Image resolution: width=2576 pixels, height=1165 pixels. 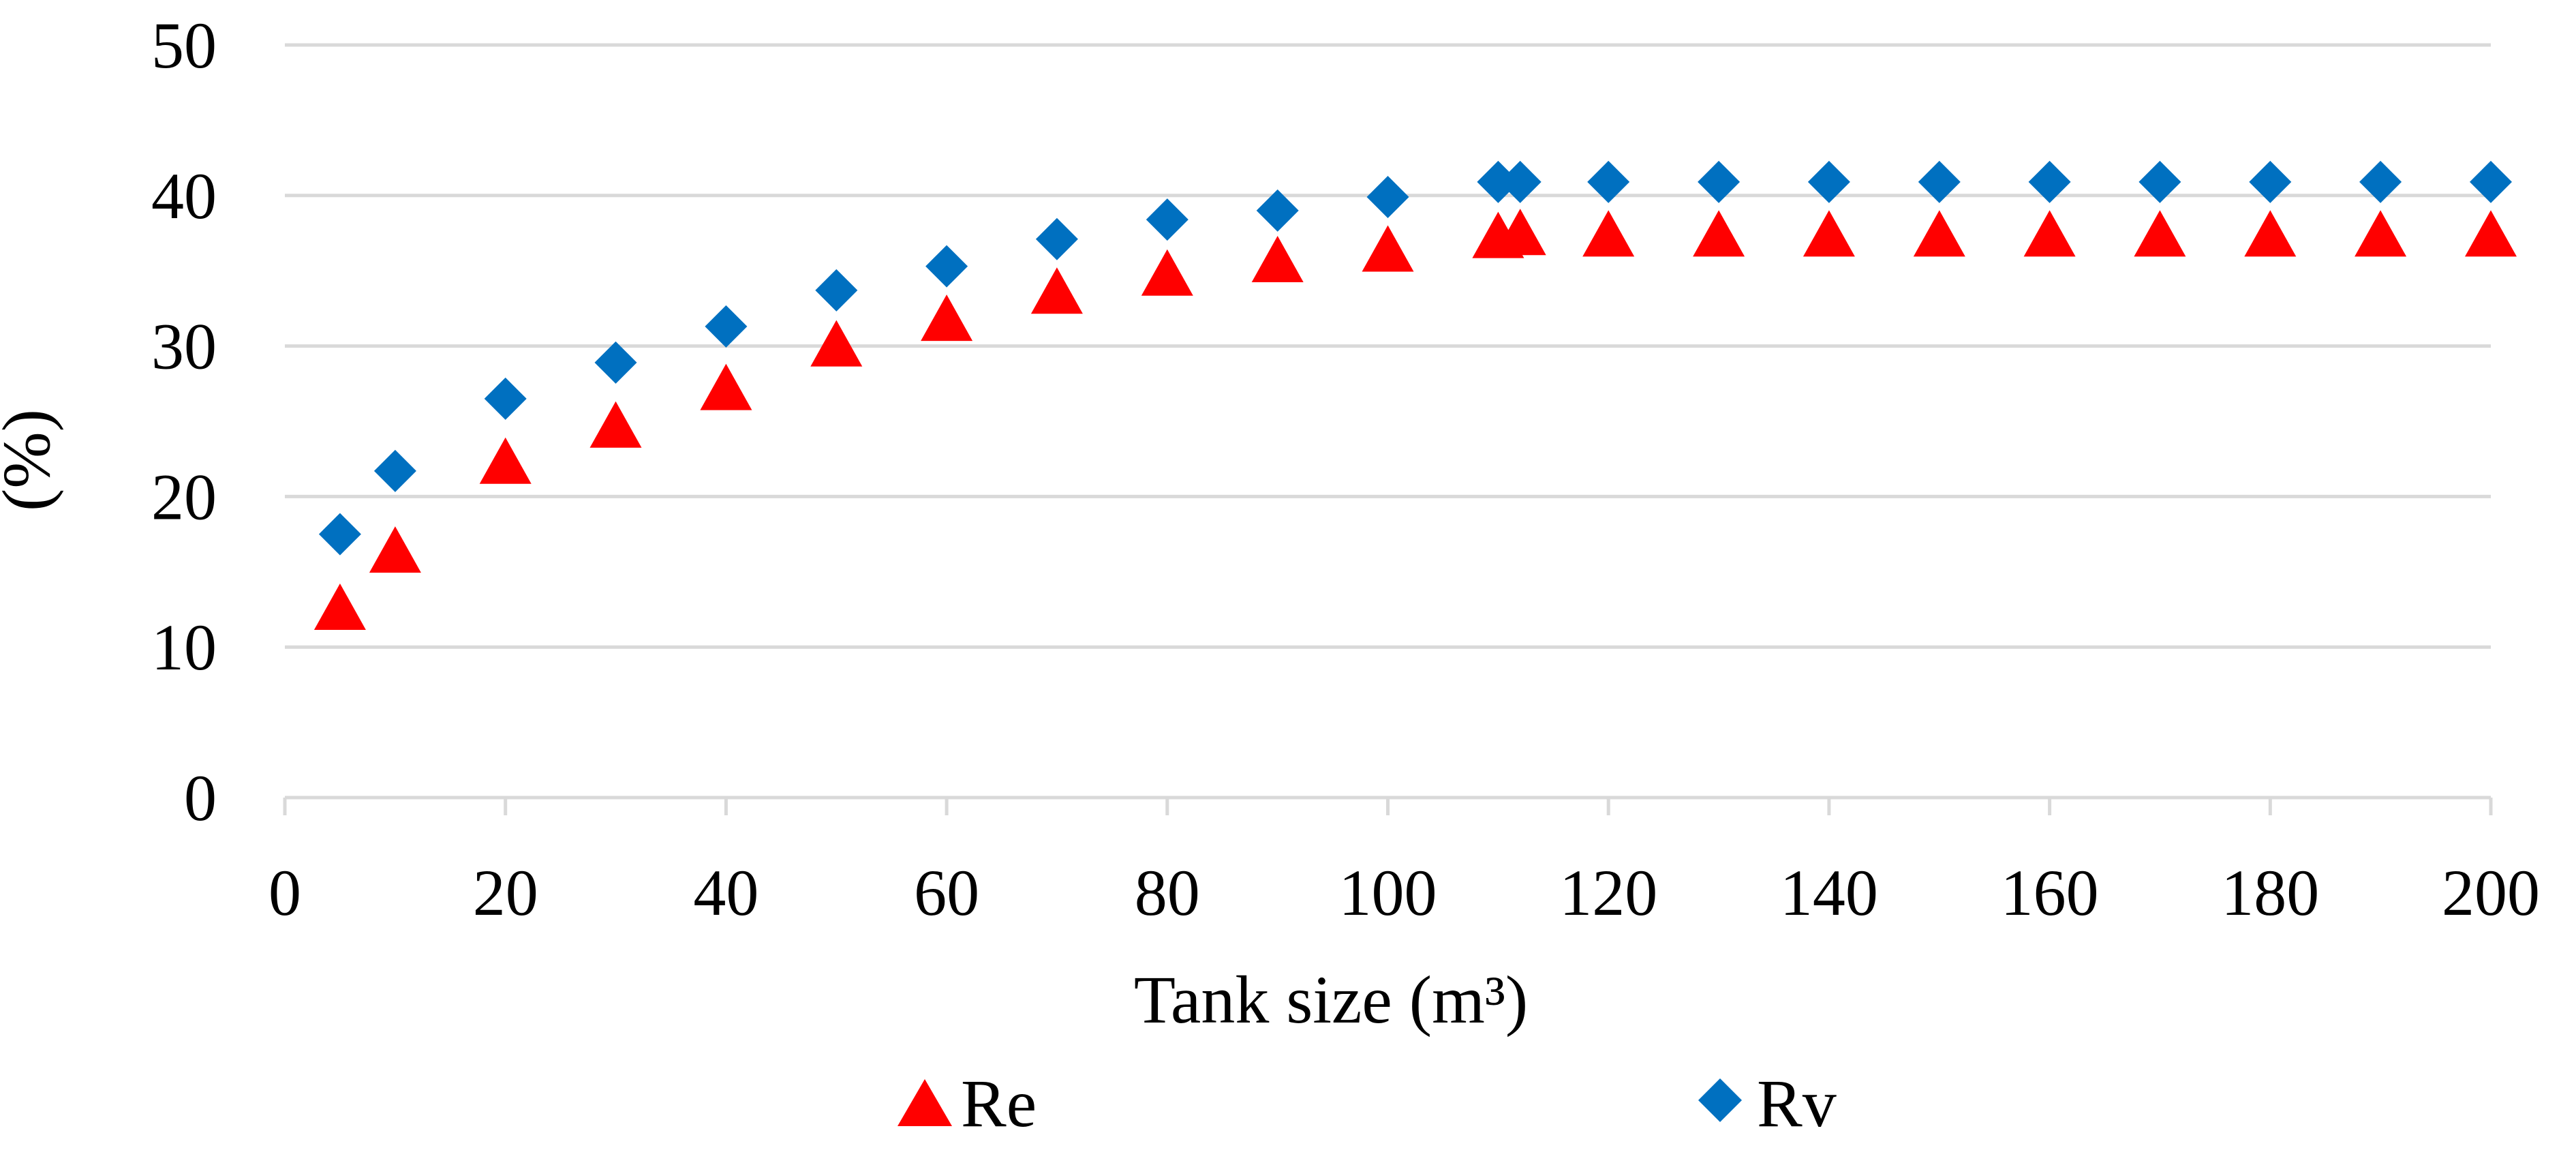 I want to click on x-tick-label: 0, so click(x=285, y=892).